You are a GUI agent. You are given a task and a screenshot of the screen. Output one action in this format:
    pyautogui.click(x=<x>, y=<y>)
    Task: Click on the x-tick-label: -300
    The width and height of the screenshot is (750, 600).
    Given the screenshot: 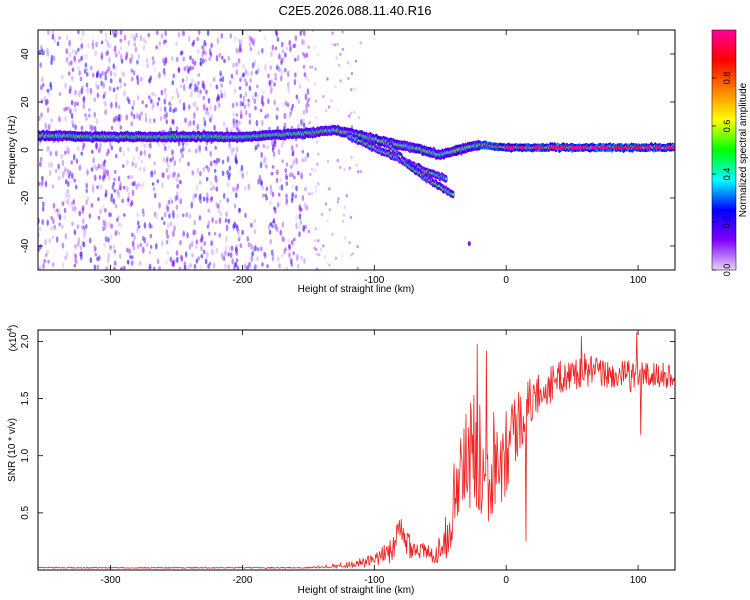 What is the action you would take?
    pyautogui.click(x=111, y=580)
    